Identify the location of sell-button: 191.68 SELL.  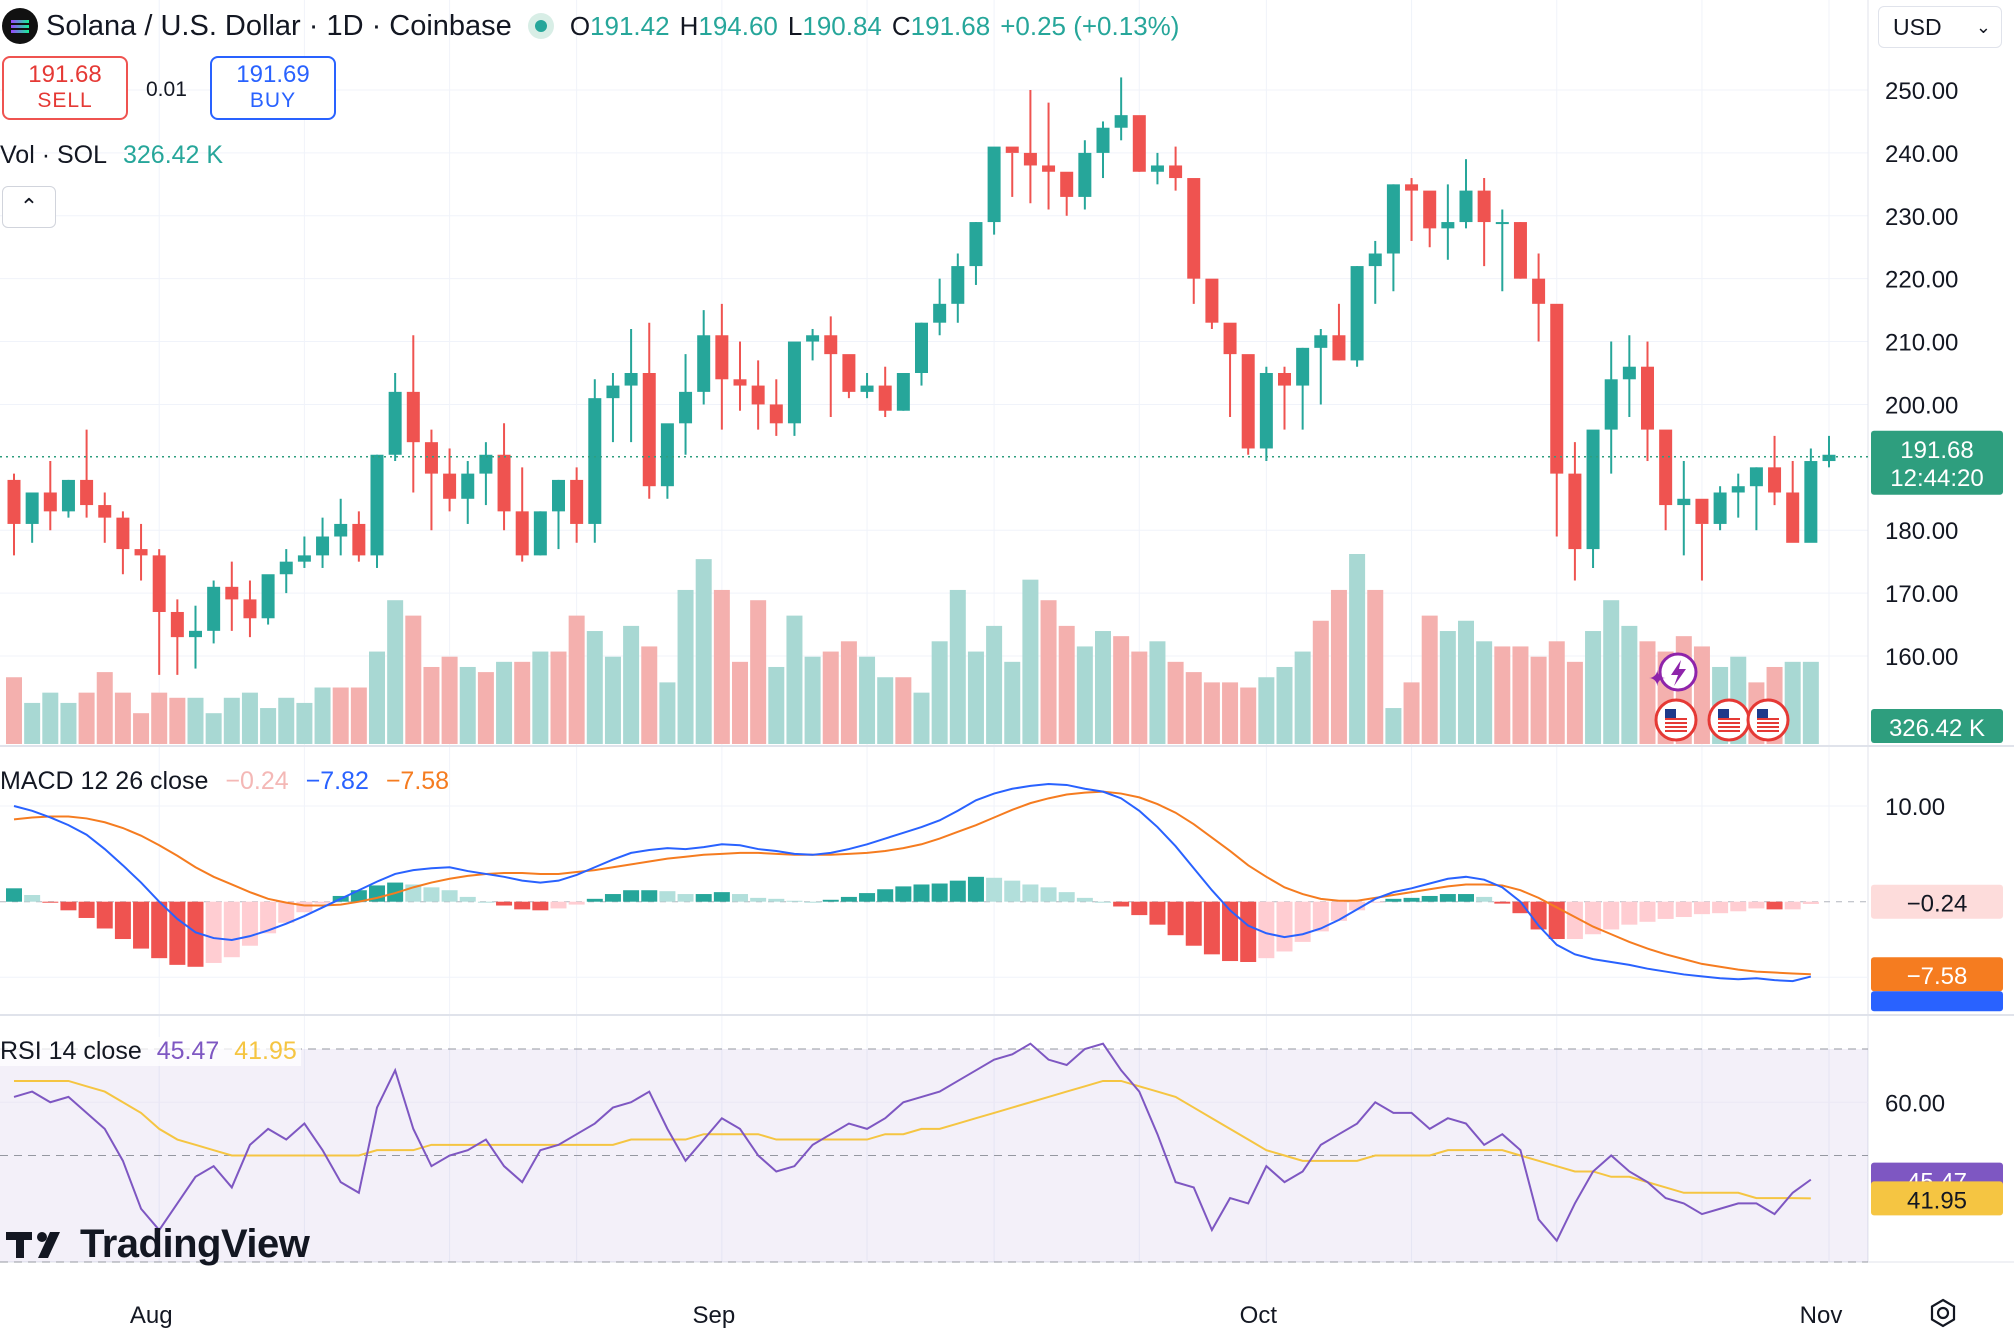
(65, 88).